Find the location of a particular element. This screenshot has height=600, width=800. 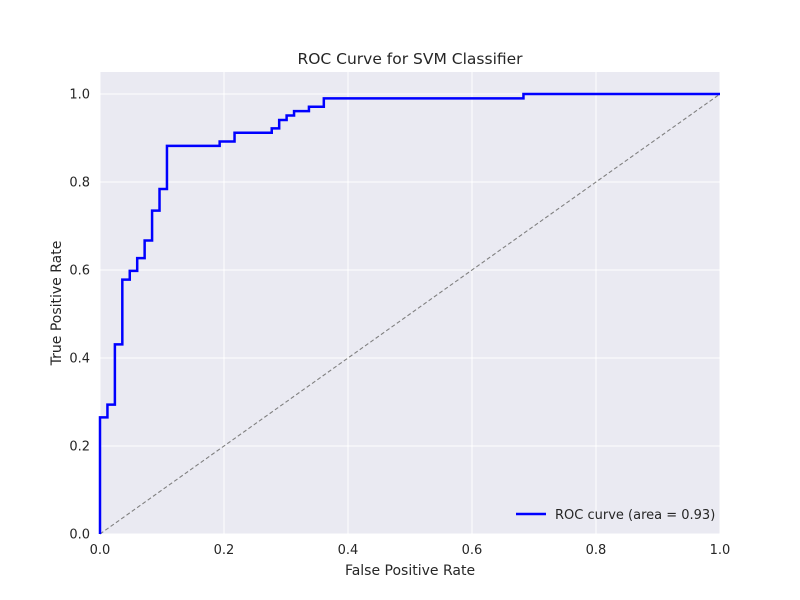

x-tick-label: 0.8 is located at coordinates (596, 550).